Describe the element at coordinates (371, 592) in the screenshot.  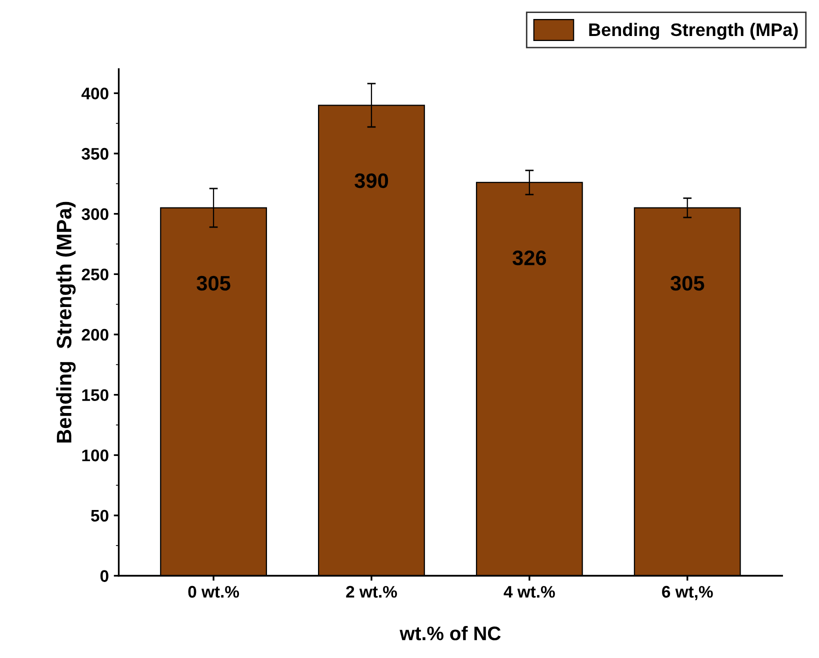
I see `x-tick-label: 2 wt.%` at that location.